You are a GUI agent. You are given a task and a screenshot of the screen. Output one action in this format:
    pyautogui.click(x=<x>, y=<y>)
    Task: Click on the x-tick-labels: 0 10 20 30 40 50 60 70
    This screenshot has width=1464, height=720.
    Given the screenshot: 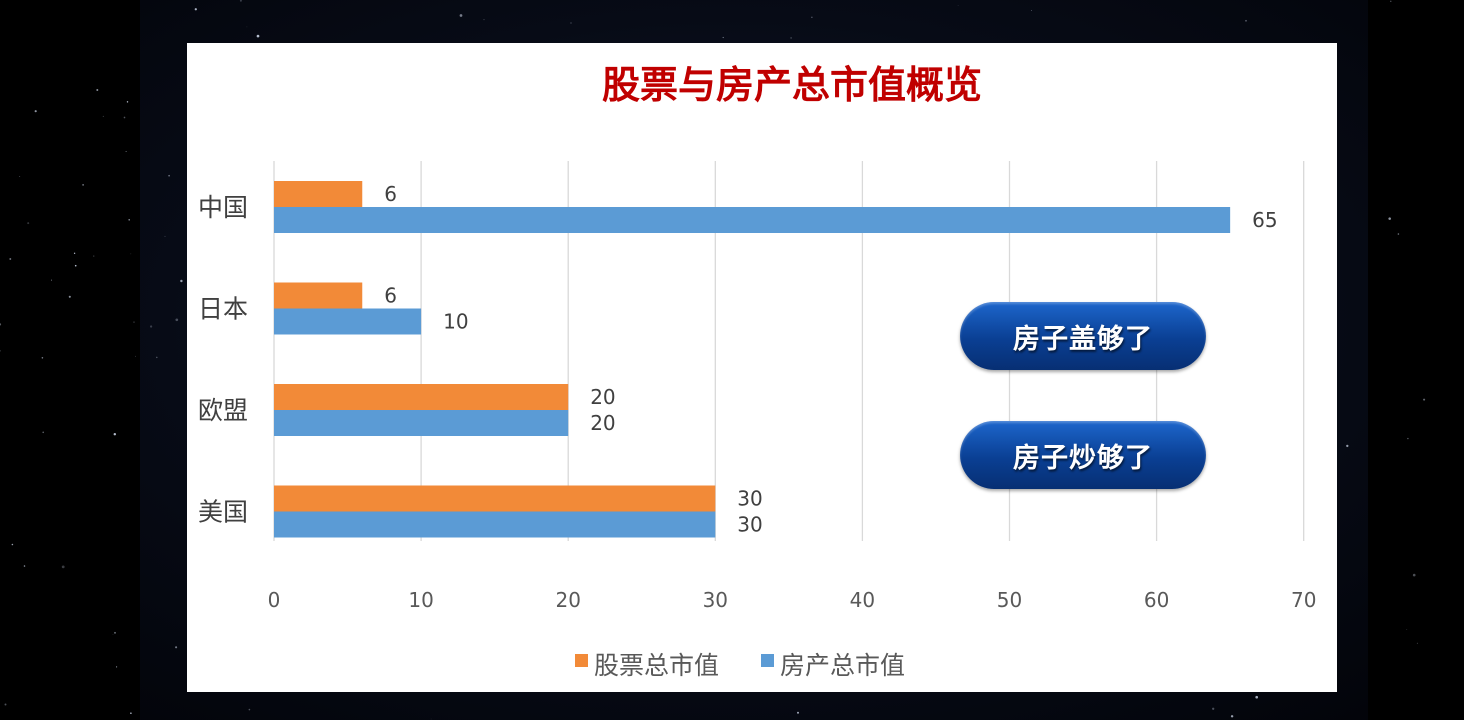 What is the action you would take?
    pyautogui.click(x=792, y=600)
    